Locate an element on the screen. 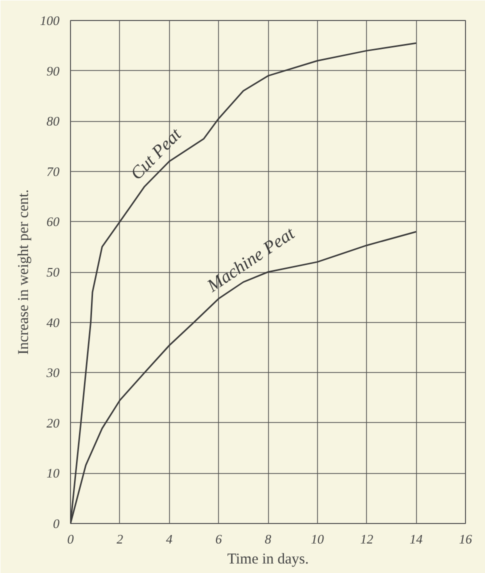 The image size is (485, 573). y-tick-label: 100 is located at coordinates (50, 20).